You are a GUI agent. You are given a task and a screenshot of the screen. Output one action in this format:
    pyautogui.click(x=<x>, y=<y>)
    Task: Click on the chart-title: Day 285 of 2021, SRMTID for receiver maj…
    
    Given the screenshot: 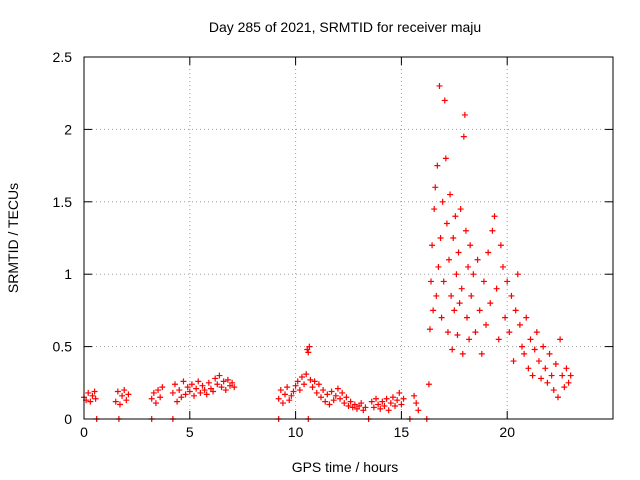 What is the action you would take?
    pyautogui.click(x=345, y=27)
    